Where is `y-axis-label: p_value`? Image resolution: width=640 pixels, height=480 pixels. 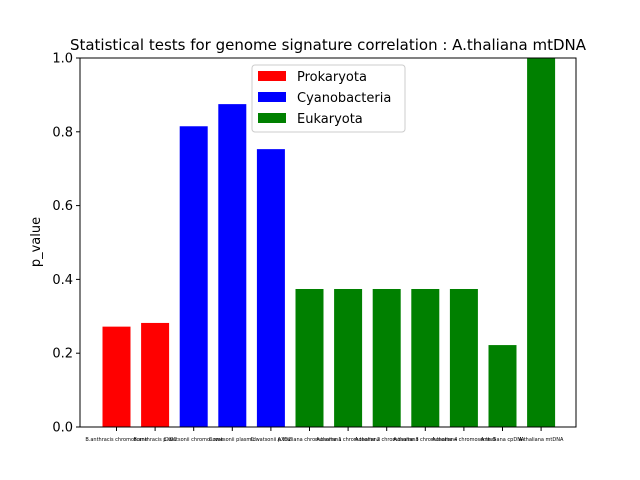
y-axis-label: p_value is located at coordinates (36, 242).